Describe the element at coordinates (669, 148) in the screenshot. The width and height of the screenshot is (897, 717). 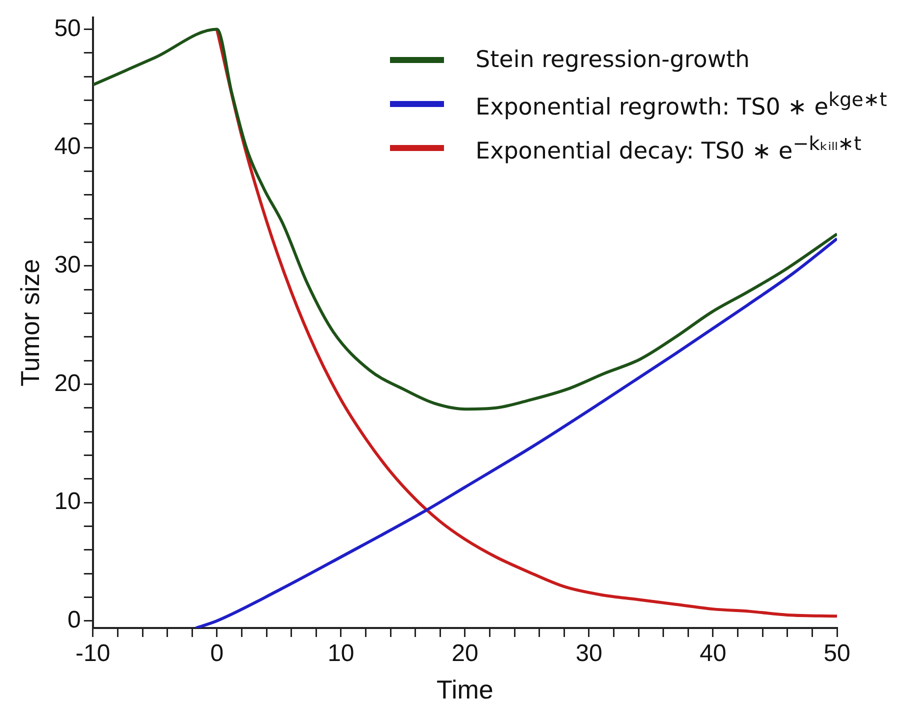
I see `legend-label: Exponential decay: TS0 ∗ e$^{−kₖᵢₗₗ∗t}$` at that location.